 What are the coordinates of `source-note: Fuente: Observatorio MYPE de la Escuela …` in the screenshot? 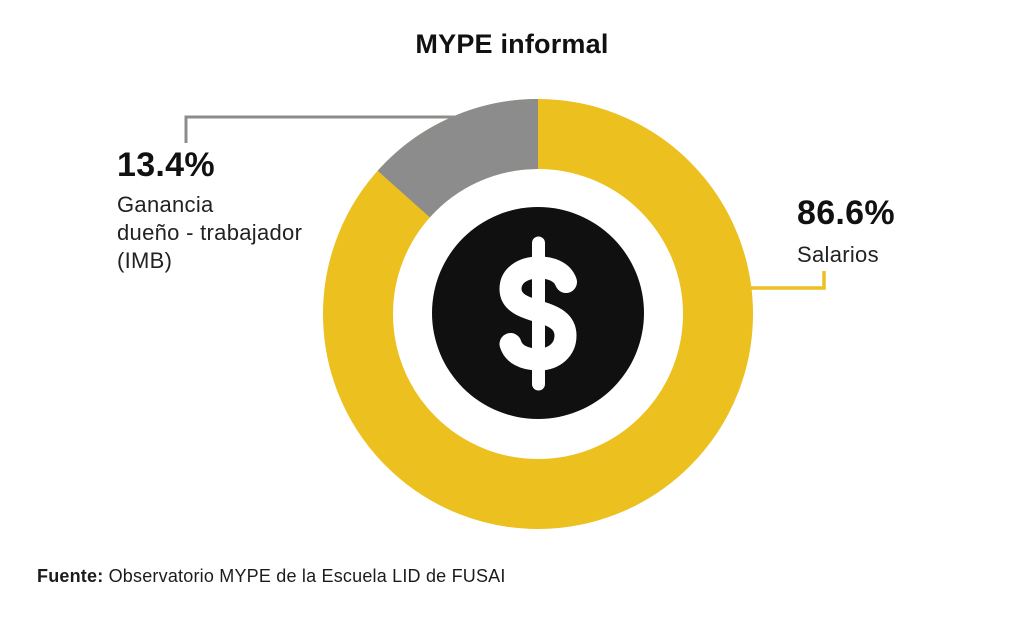 It's located at (271, 576).